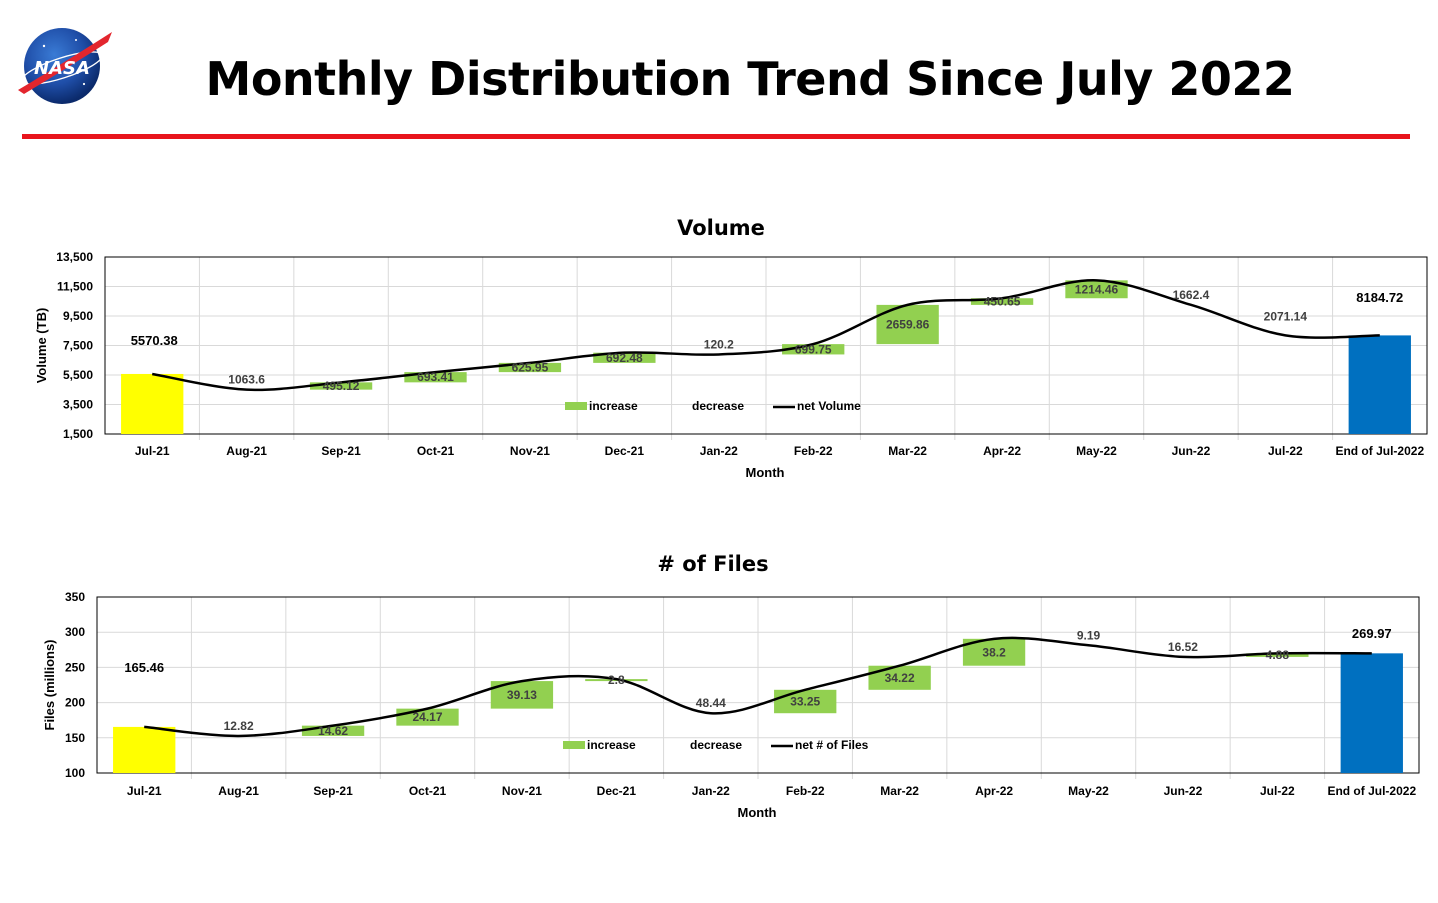 The height and width of the screenshot is (903, 1438). I want to click on title-divider, so click(716, 136).